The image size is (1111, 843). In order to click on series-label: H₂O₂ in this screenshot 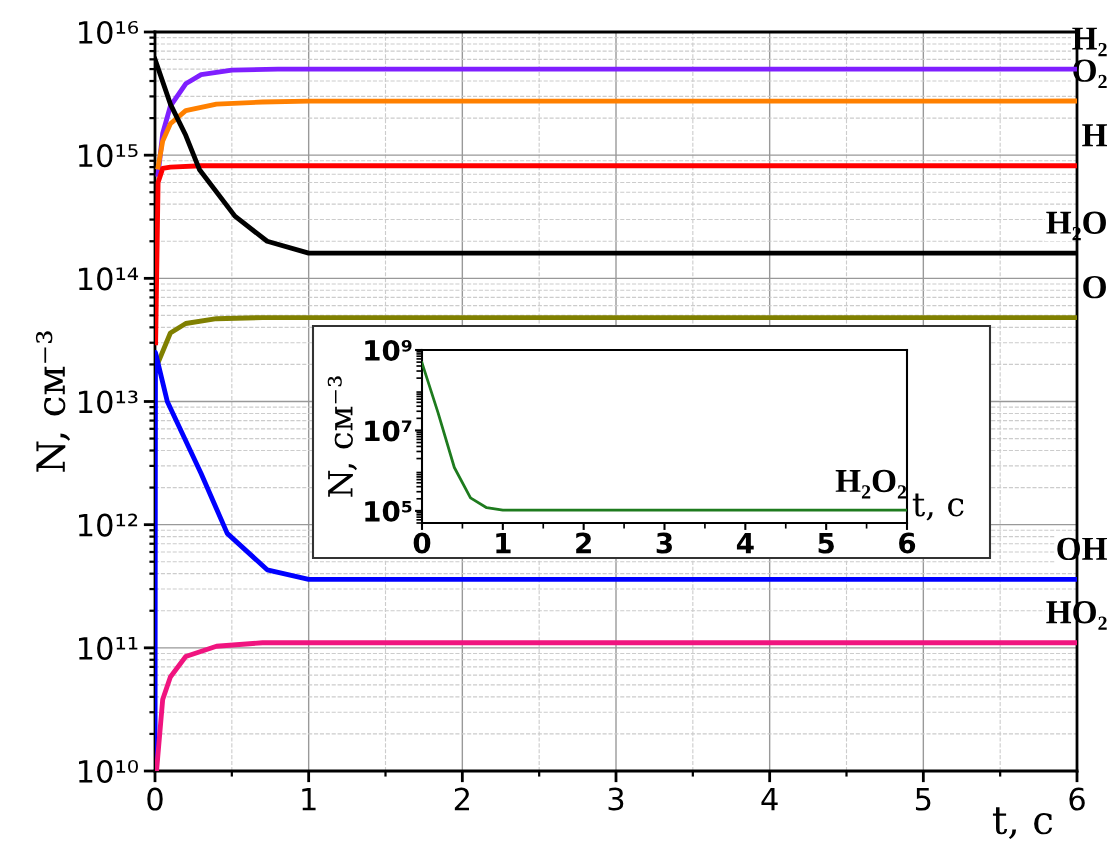, I will do `click(871, 484)`.